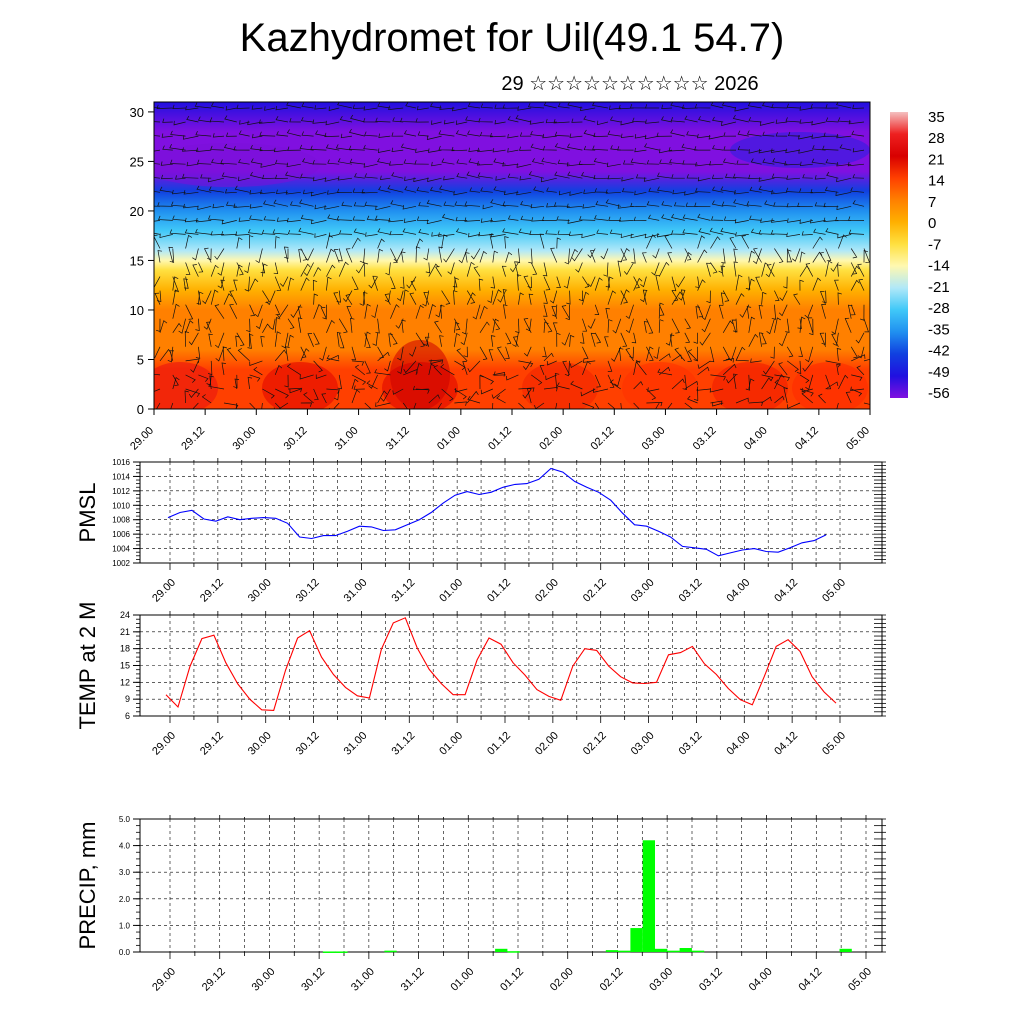 The width and height of the screenshot is (1024, 1024). What do you see at coordinates (87, 513) in the screenshot?
I see `y-axis-title: PMSL` at bounding box center [87, 513].